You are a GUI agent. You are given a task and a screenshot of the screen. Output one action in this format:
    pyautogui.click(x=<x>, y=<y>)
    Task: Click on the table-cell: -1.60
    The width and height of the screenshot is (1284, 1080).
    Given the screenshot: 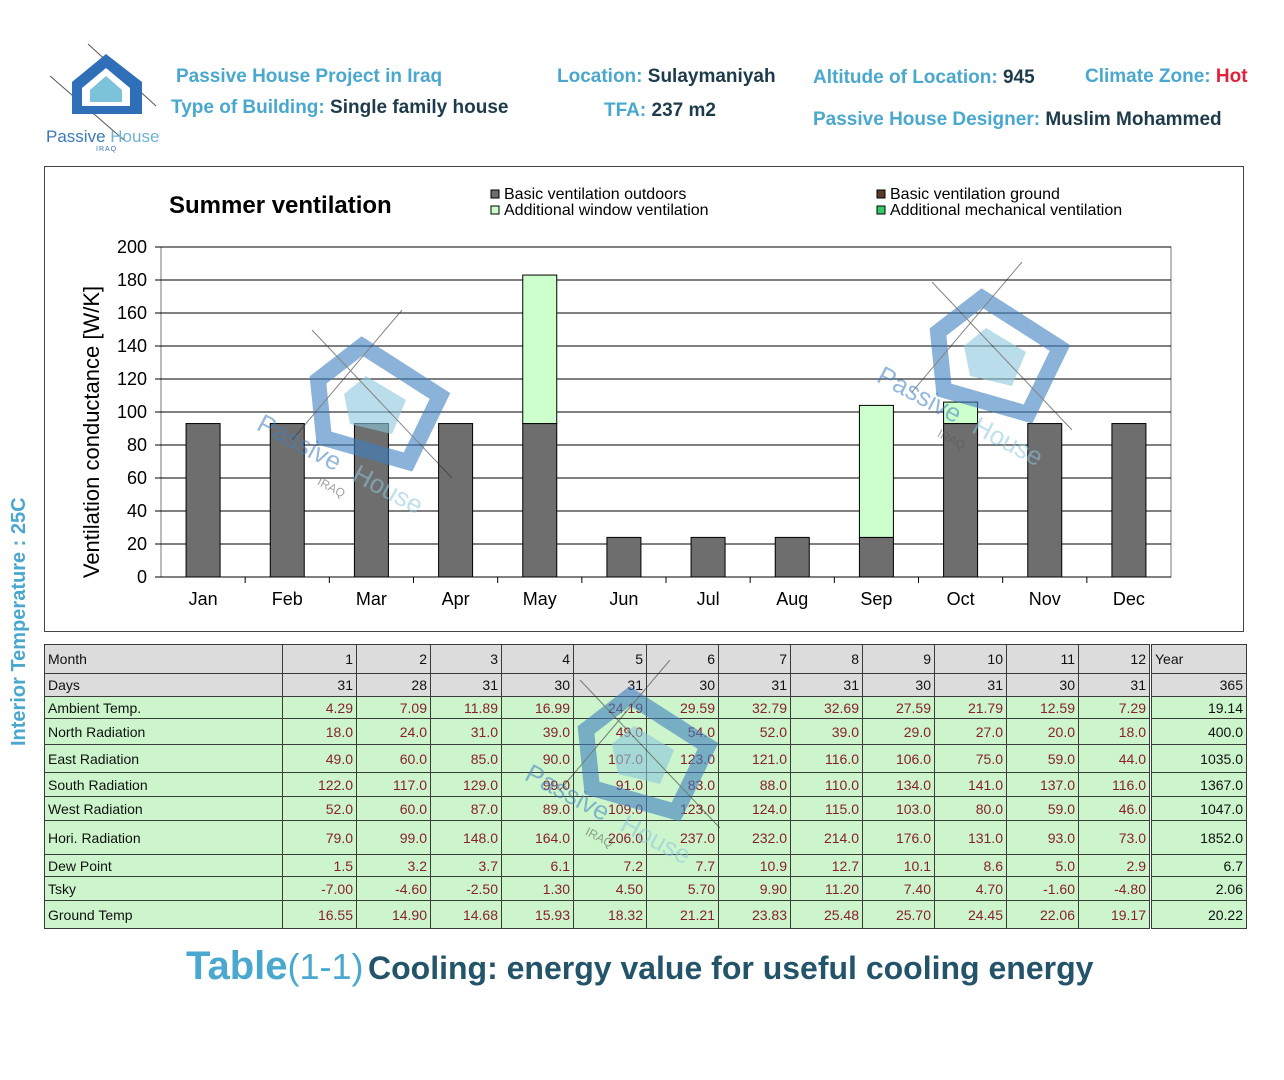 What is the action you would take?
    pyautogui.click(x=1042, y=888)
    